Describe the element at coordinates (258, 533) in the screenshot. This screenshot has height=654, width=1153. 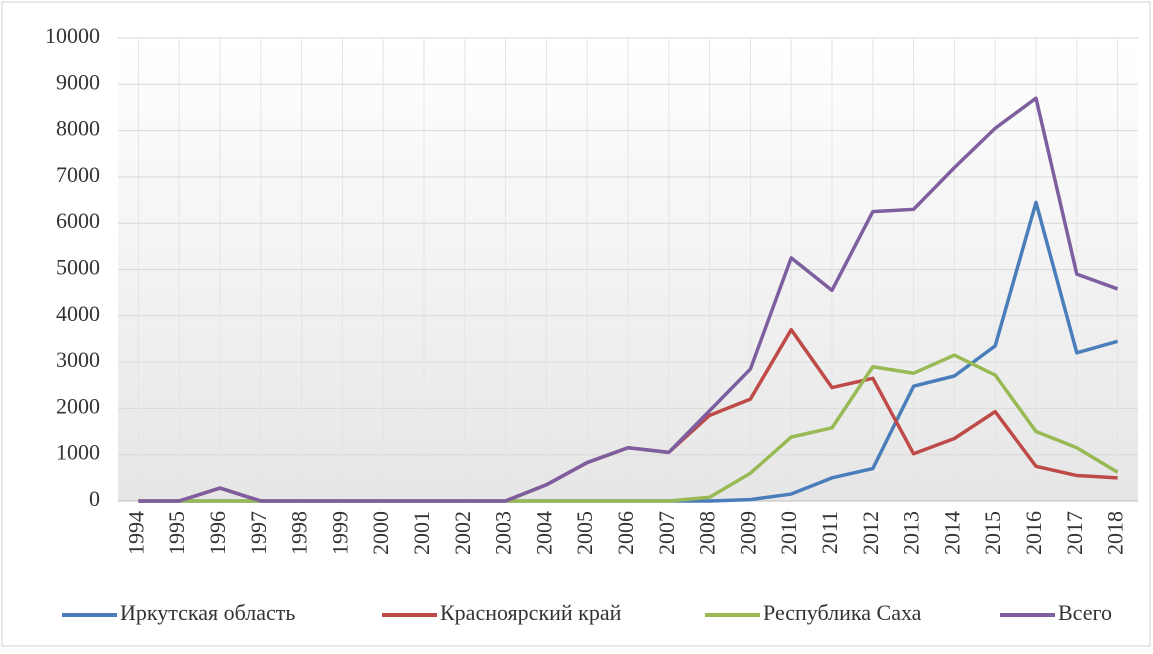
I see `x-tick-label: 1997` at that location.